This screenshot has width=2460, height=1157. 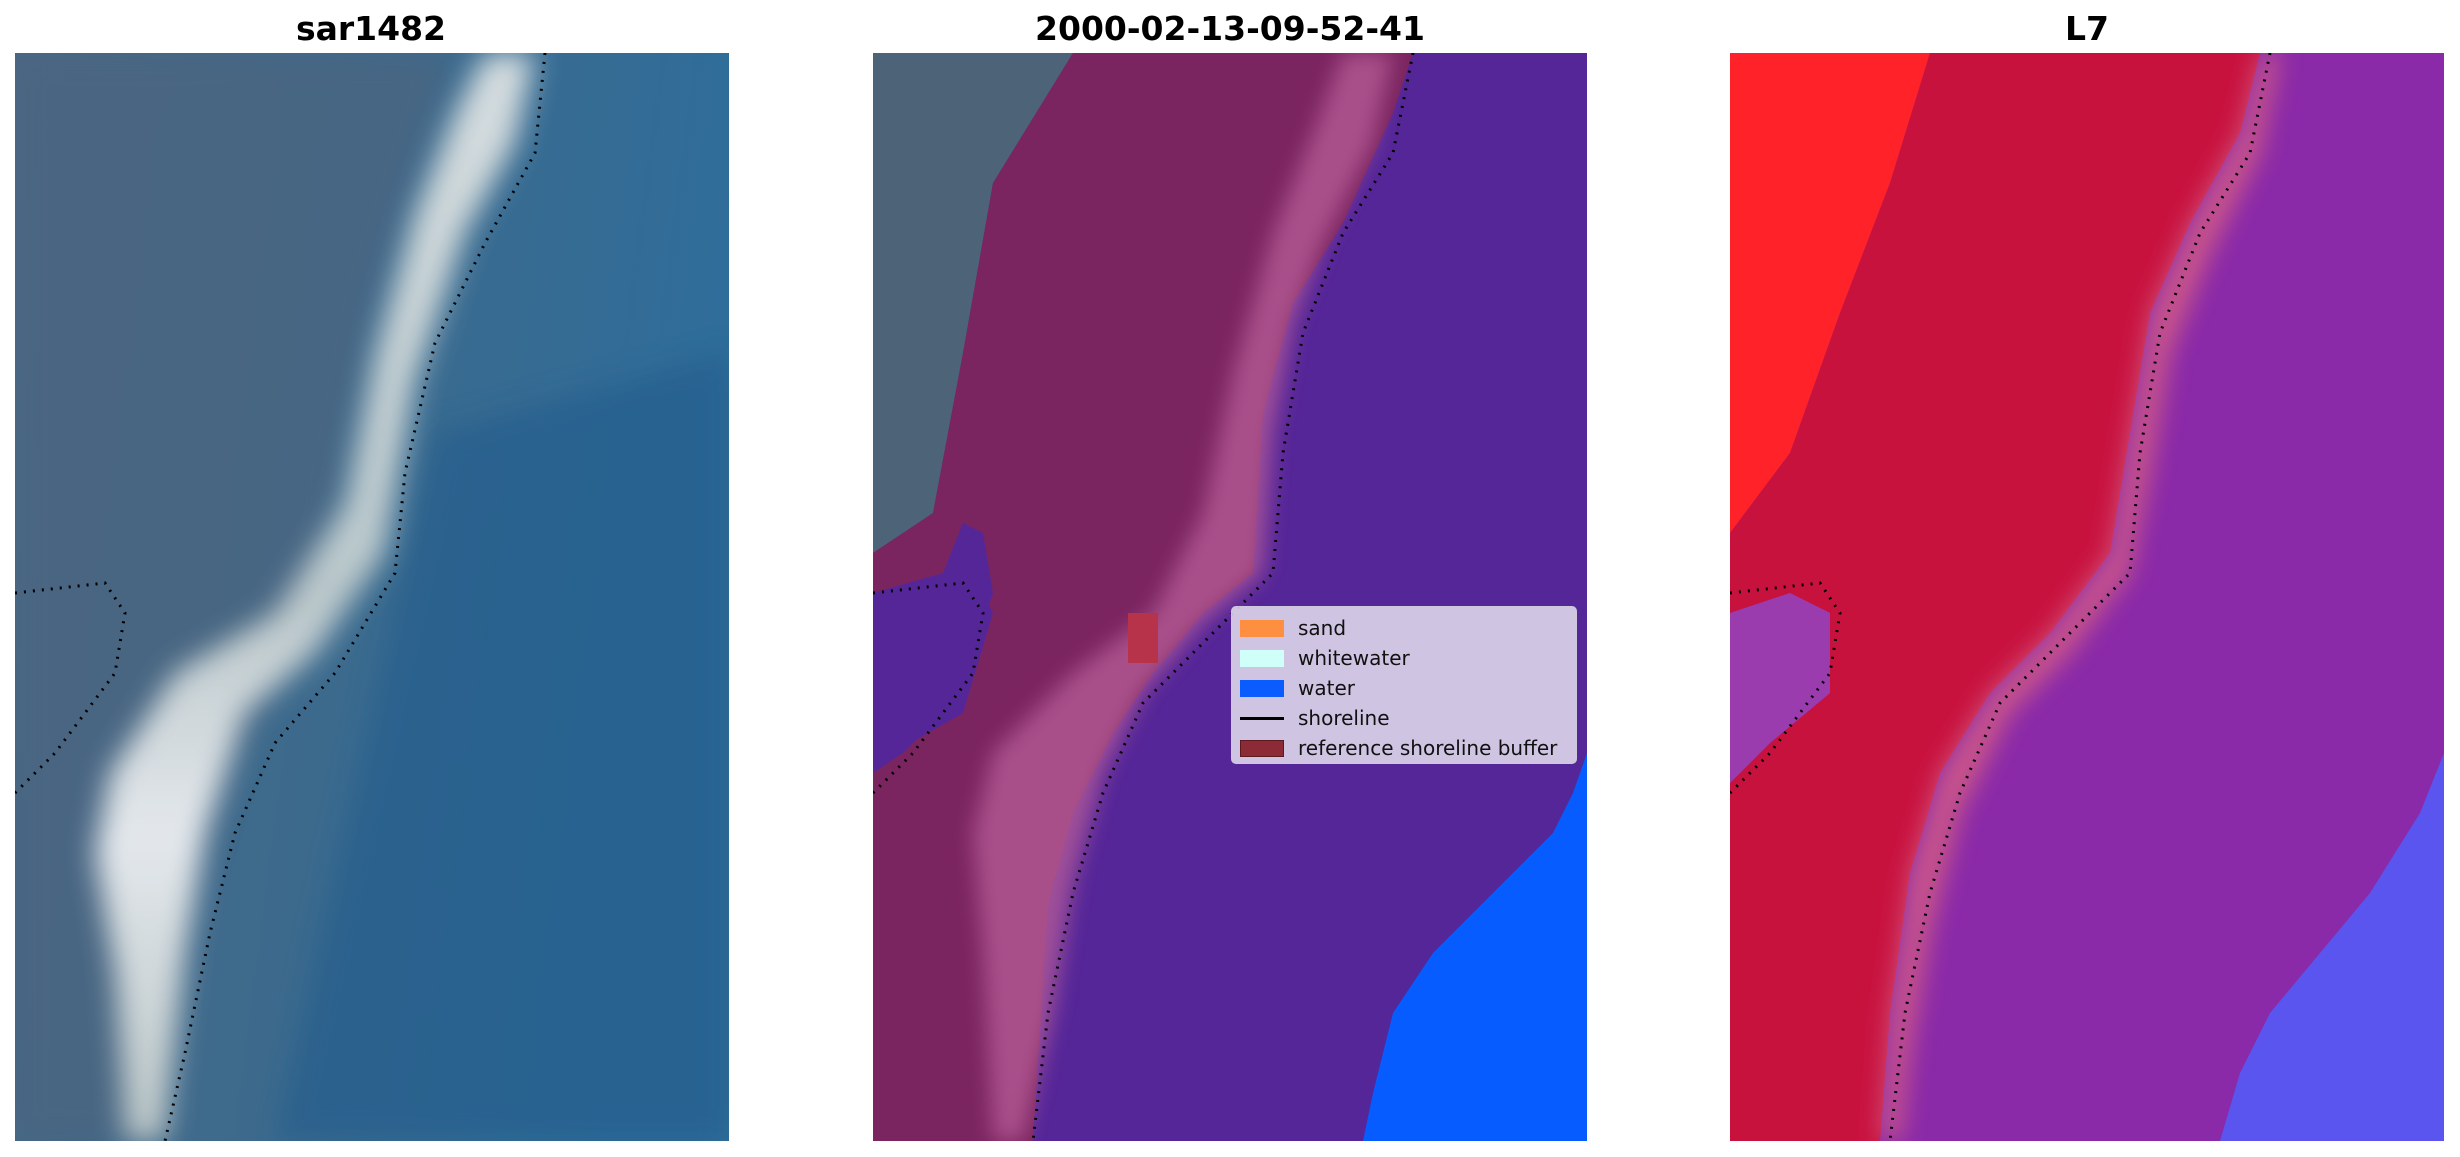 I want to click on legend-item-sand: sand, so click(x=1404, y=628).